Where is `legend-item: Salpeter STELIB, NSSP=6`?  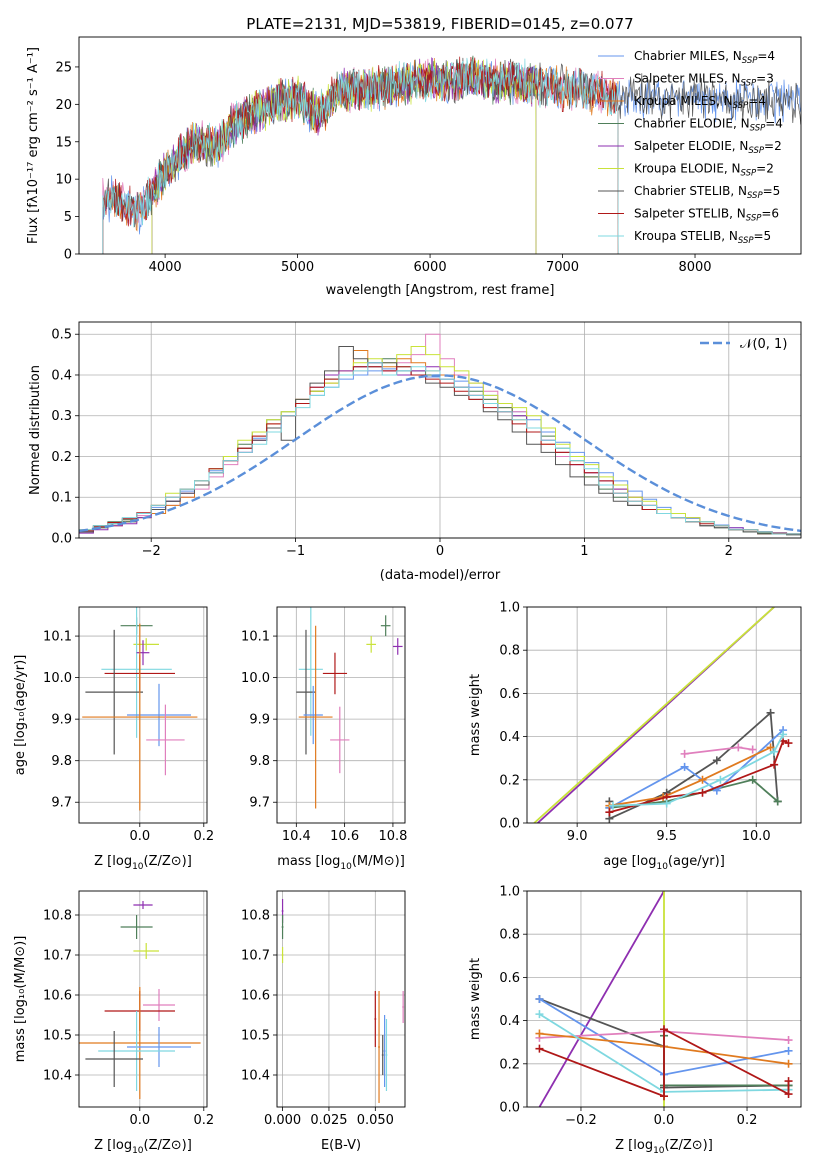
legend-item: Salpeter STELIB, NSSP=6 is located at coordinates (706, 215).